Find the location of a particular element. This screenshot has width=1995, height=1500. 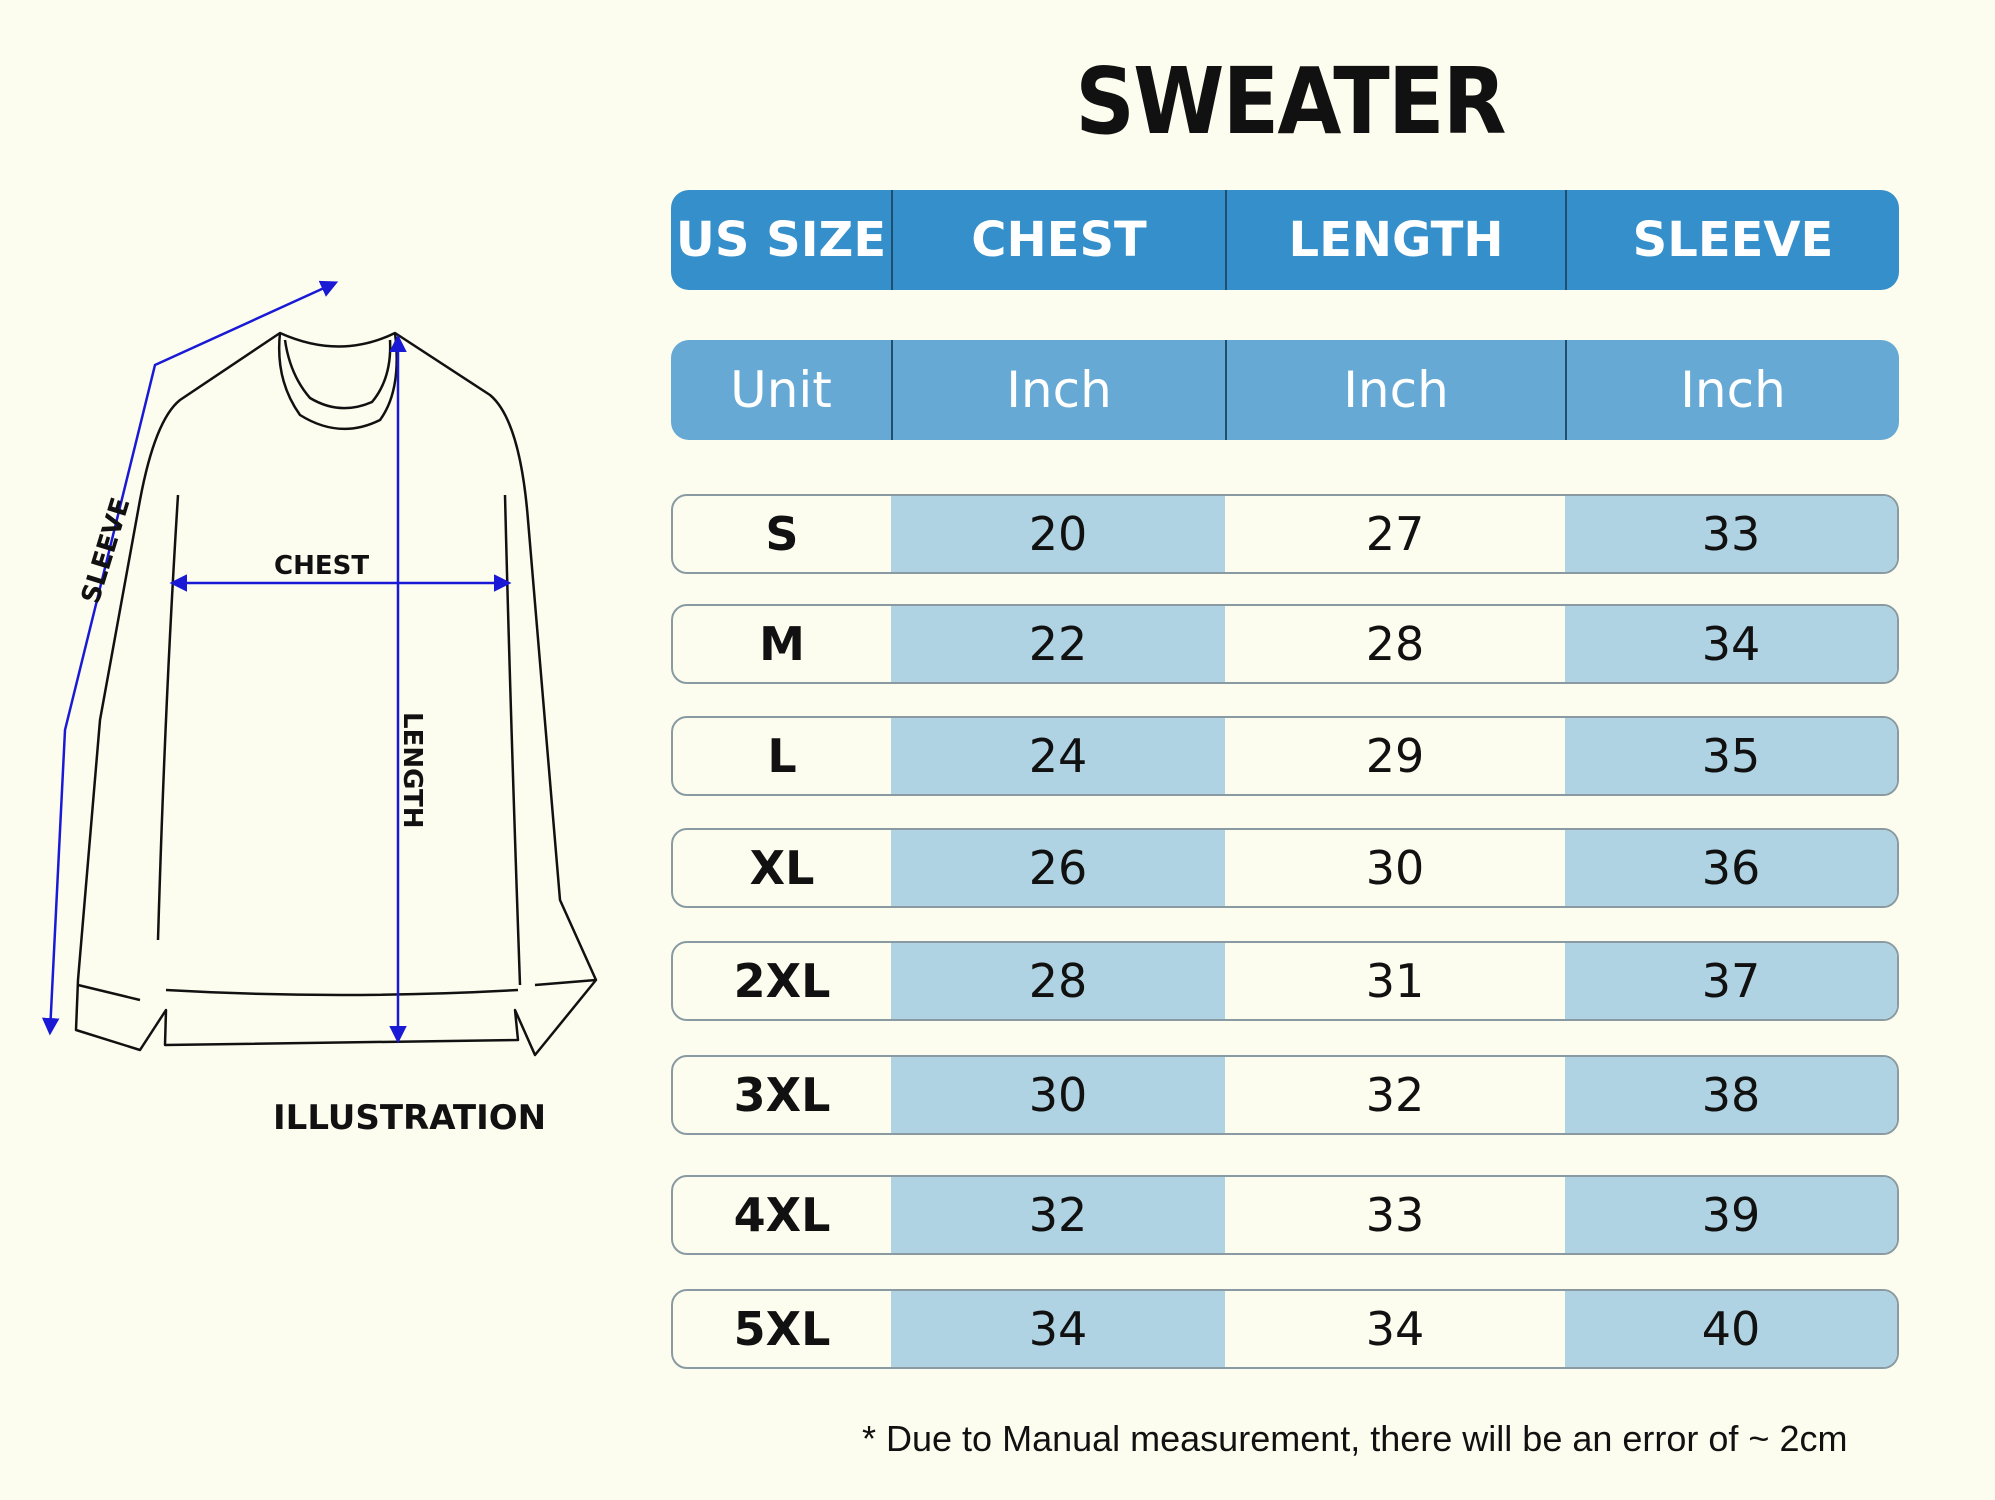

size-cell: 3XL is located at coordinates (782, 1095).